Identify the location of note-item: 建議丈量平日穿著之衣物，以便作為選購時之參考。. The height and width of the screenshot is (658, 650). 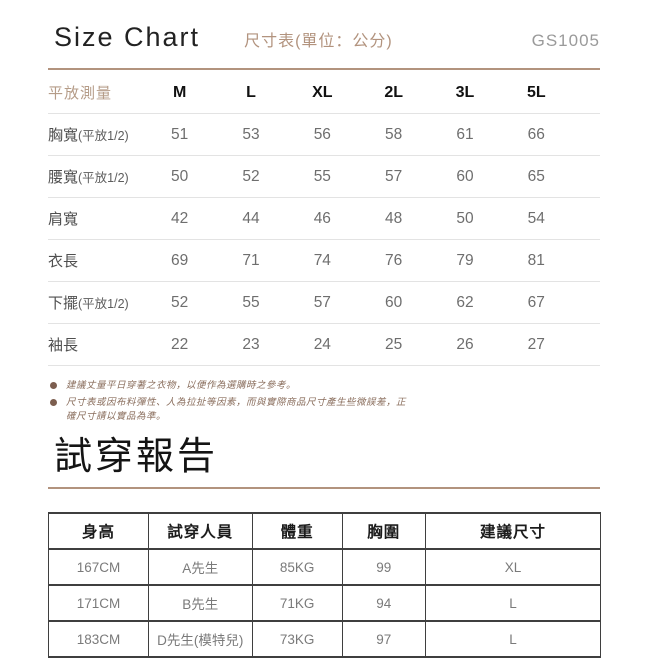
(325, 386).